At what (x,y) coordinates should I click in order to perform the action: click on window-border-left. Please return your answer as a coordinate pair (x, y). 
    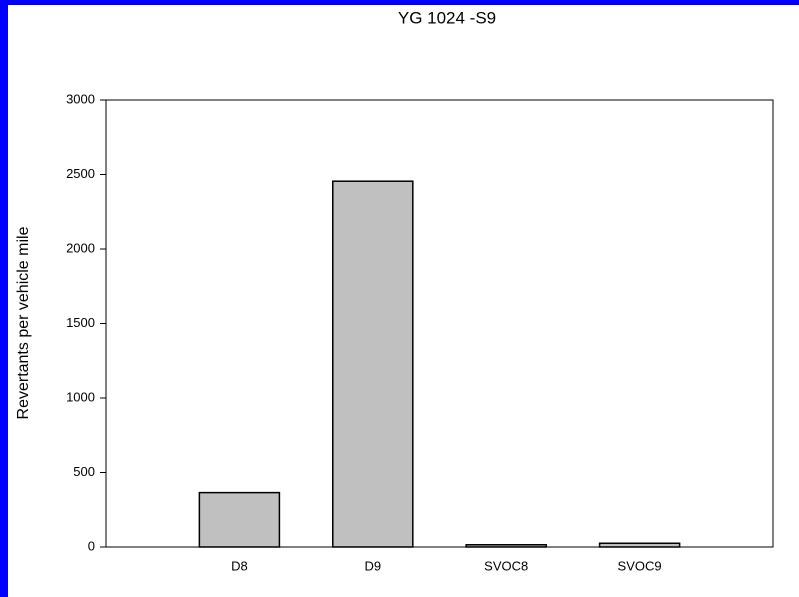
    Looking at the image, I should click on (4, 298).